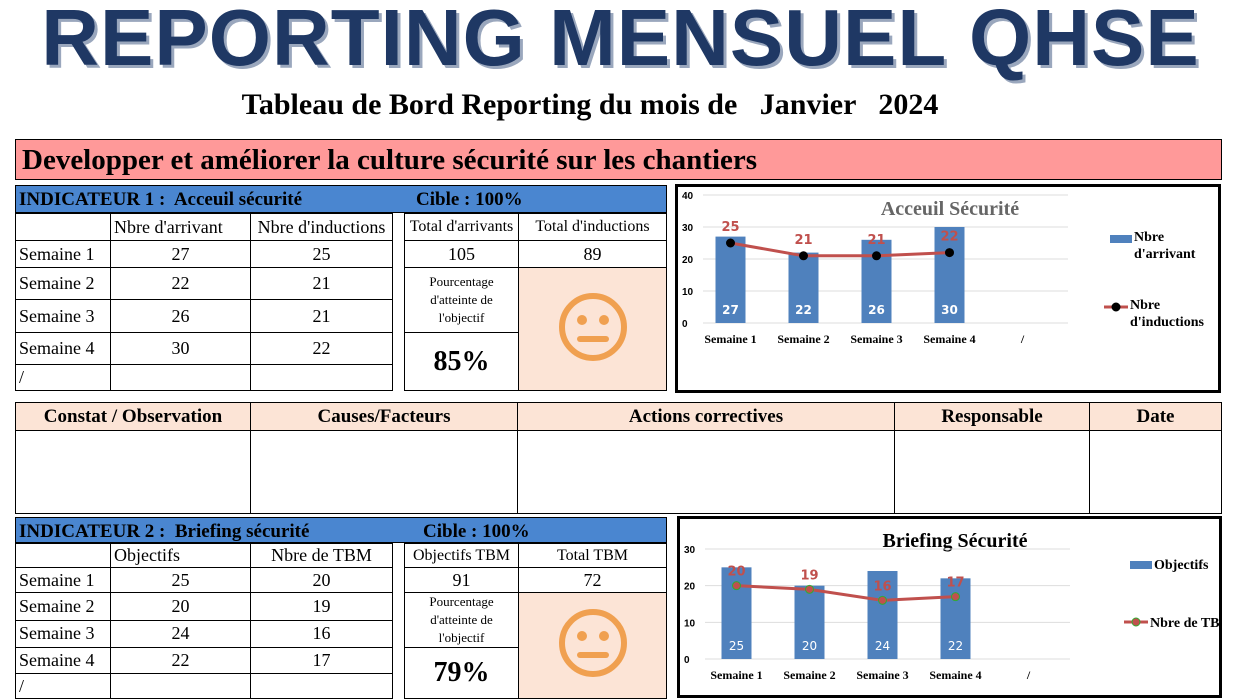 This screenshot has width=1241, height=700. I want to click on table-row: /, so click(341, 377).